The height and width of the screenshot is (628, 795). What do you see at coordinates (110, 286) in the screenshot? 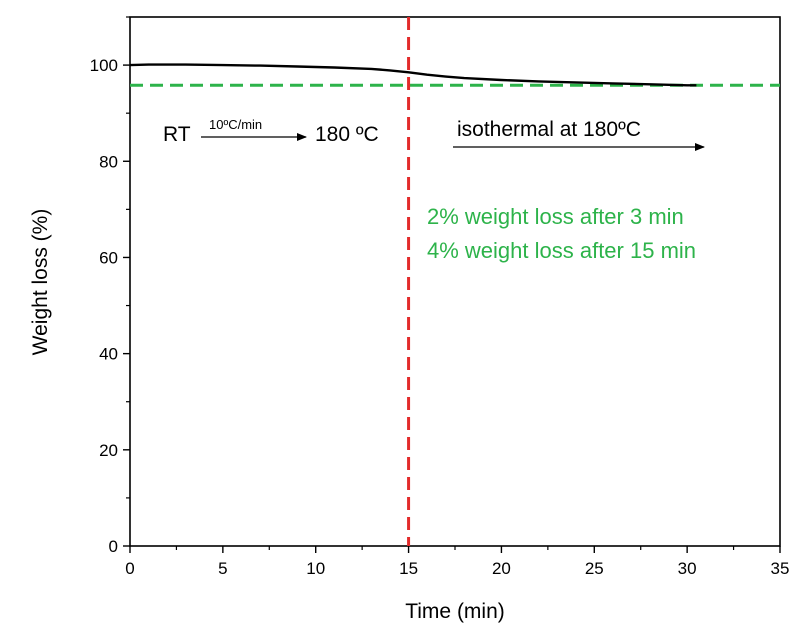
I see `y-axis-ticks: 0 20 40 60 80 100` at bounding box center [110, 286].